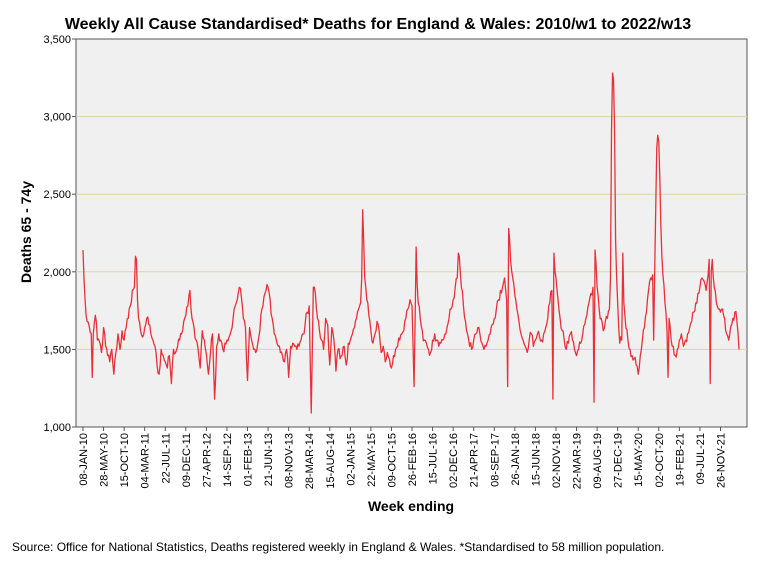  Describe the element at coordinates (249, 459) in the screenshot. I see `x-tick-label: 01-FEB-13` at that location.